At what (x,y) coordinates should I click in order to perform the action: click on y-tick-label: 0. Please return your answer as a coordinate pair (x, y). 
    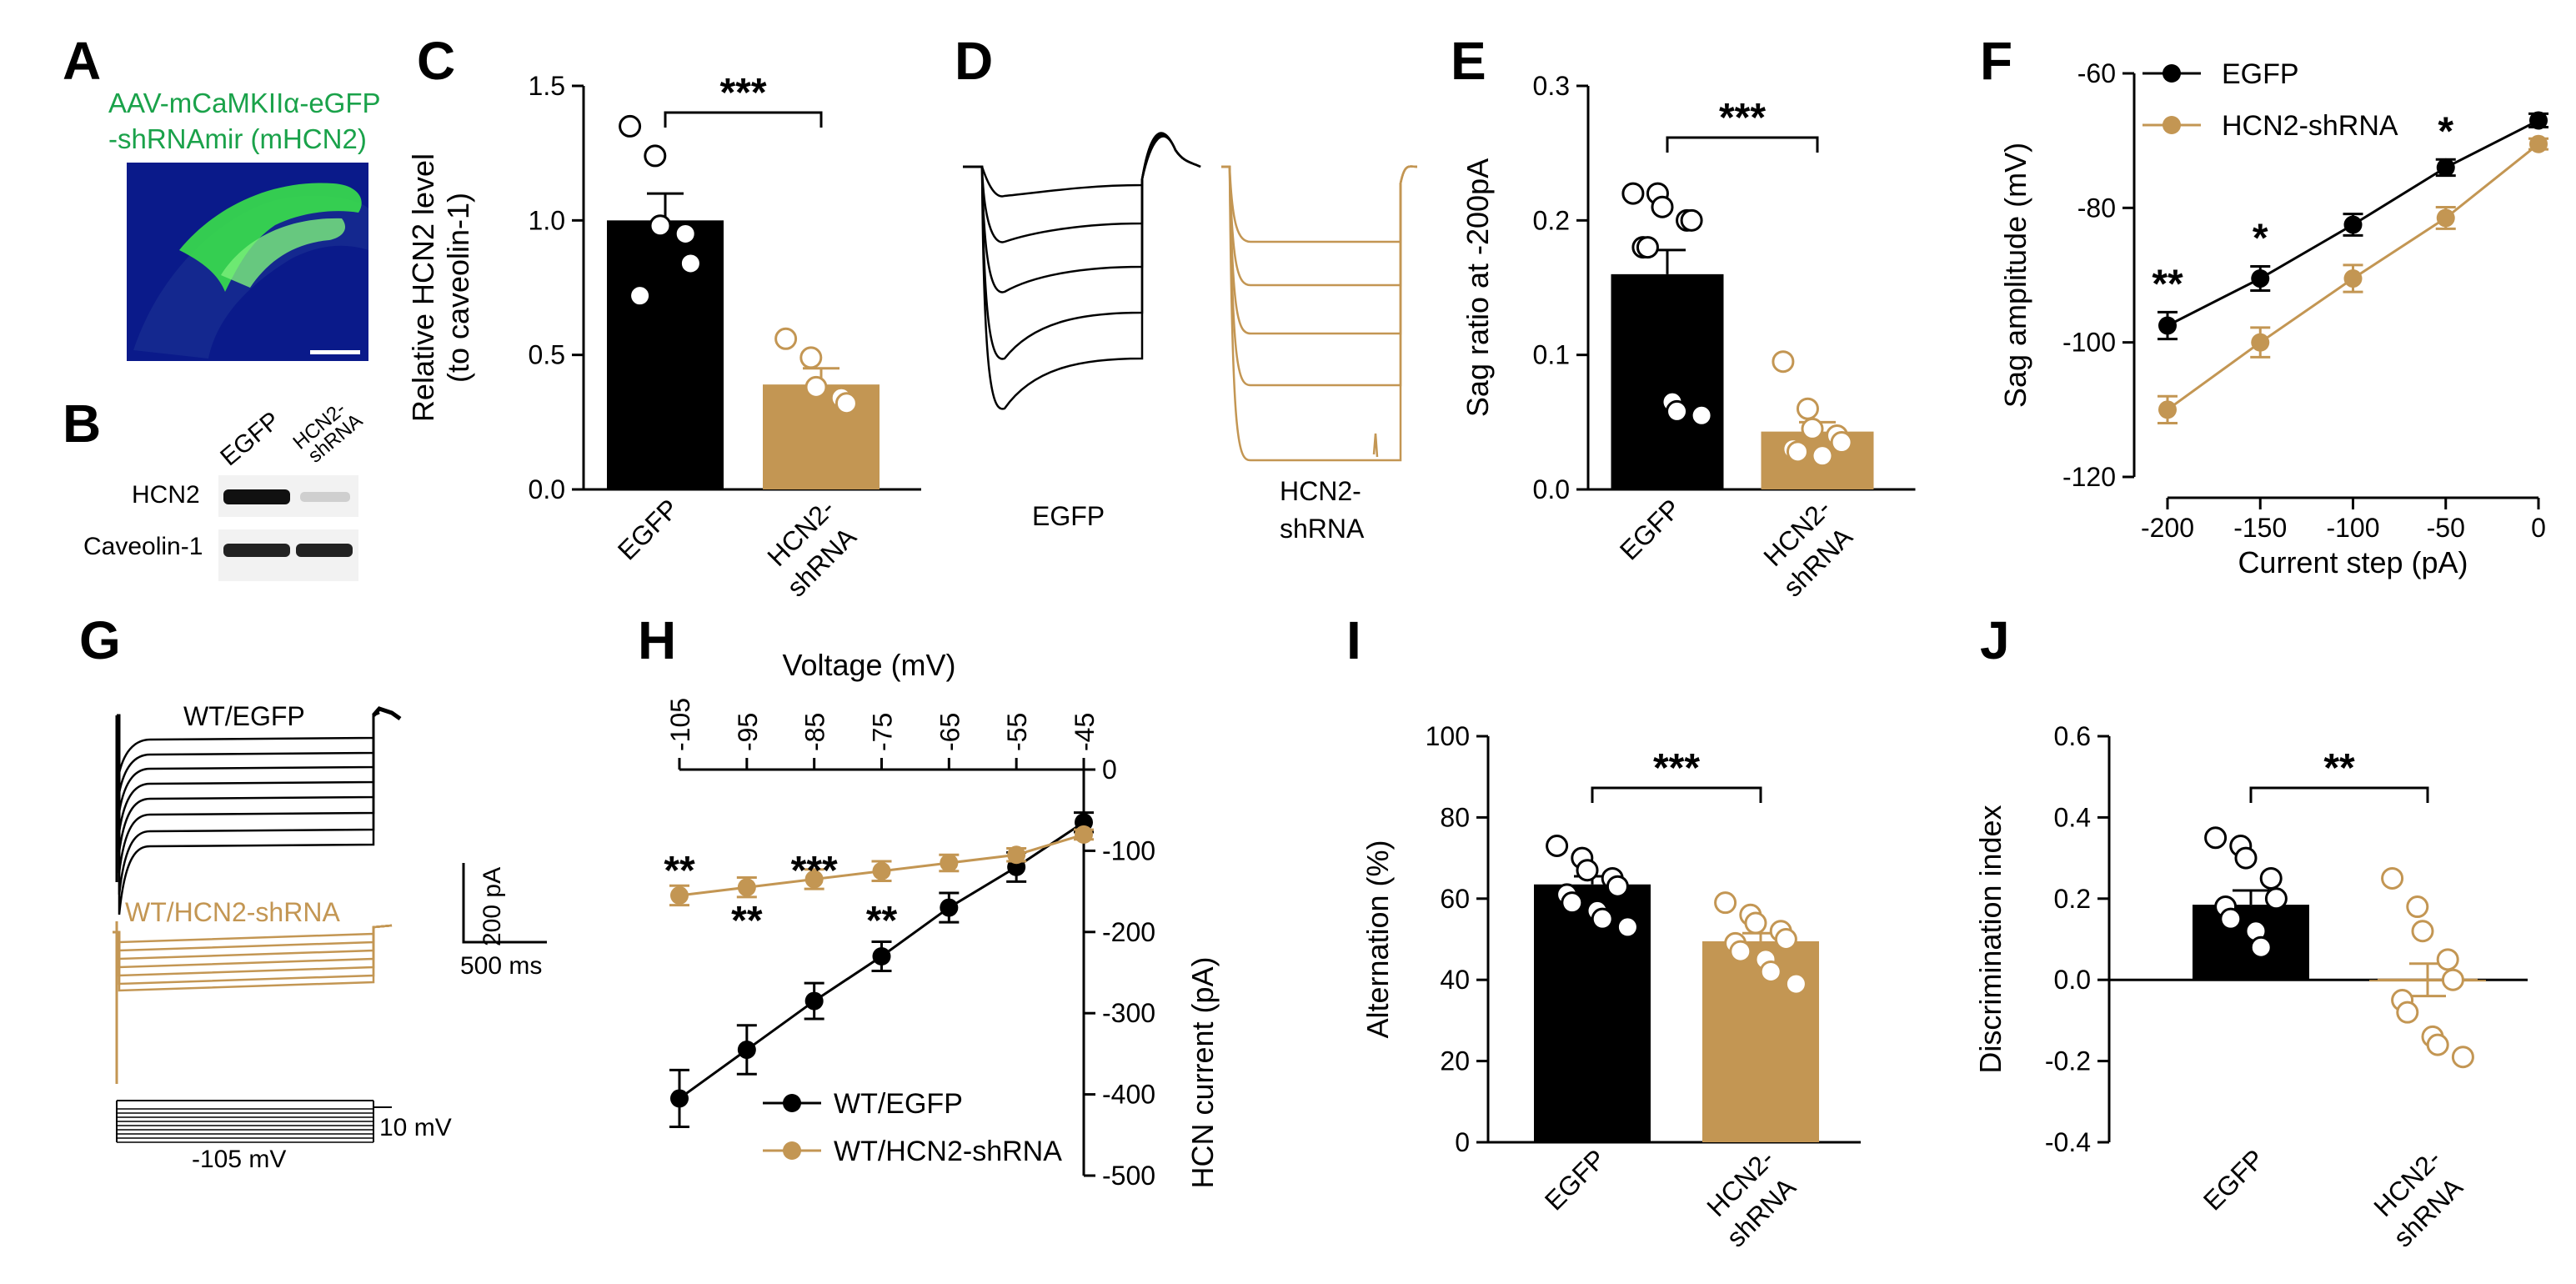
    Looking at the image, I should click on (1462, 1142).